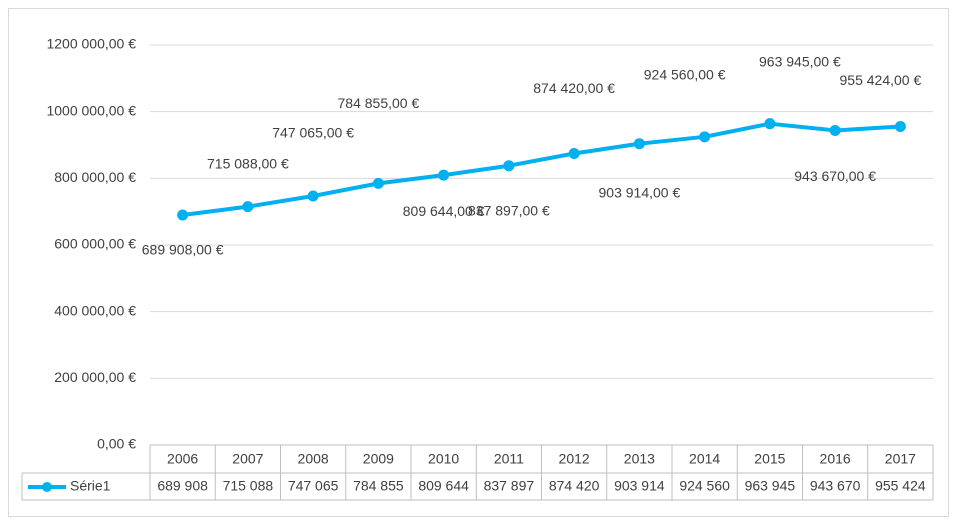 The height and width of the screenshot is (525, 957). I want to click on x-tick-label: 2012, so click(574, 459).